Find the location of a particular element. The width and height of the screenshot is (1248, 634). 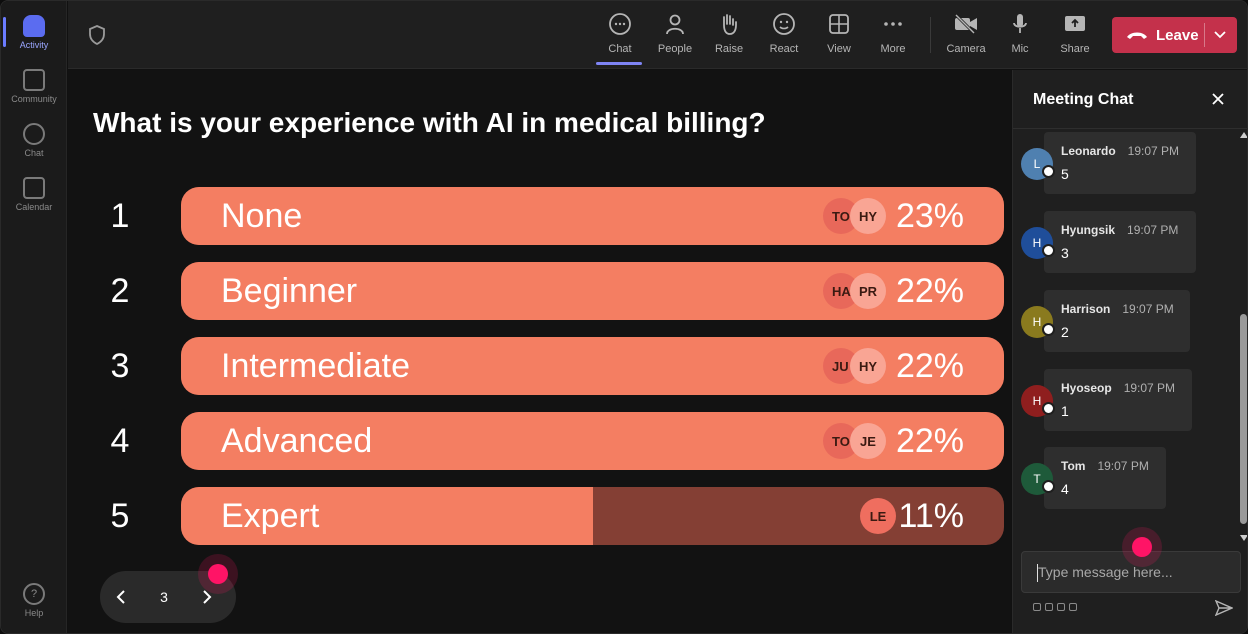

chevron-down-icon is located at coordinates (1220, 34).